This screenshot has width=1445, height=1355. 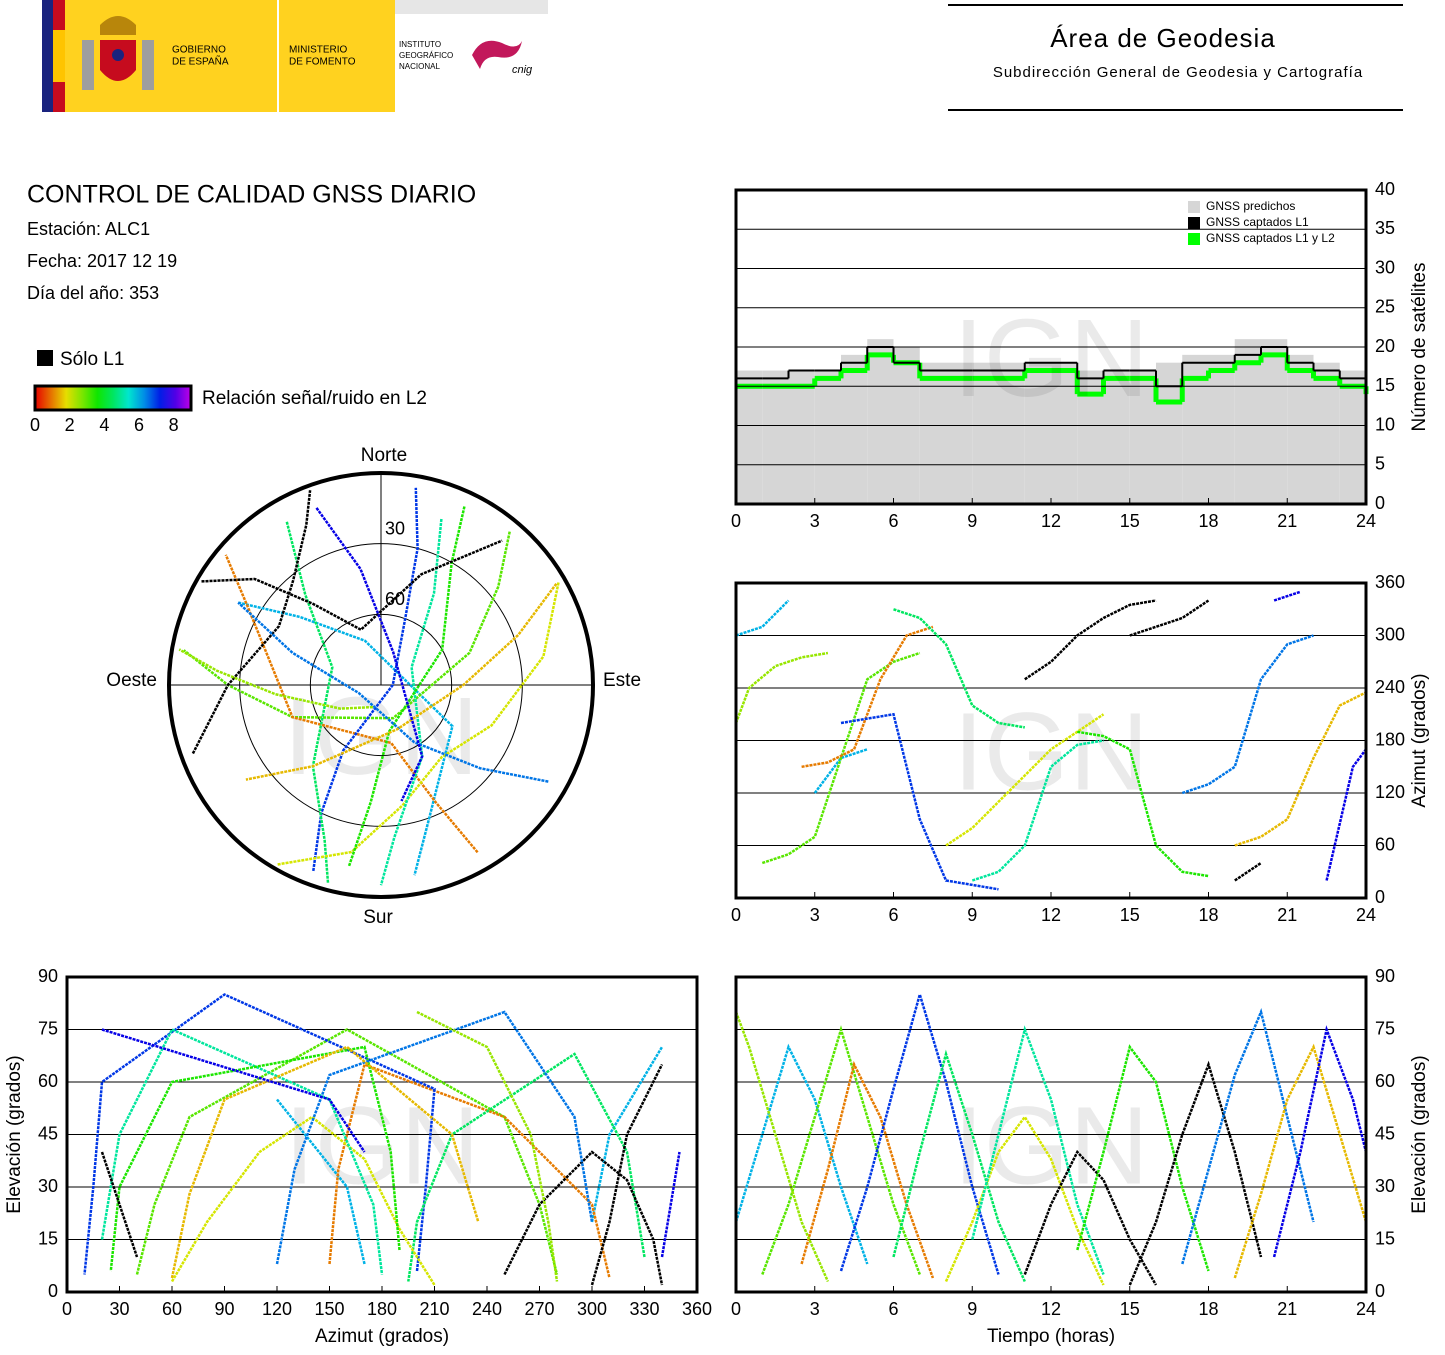 I want to click on ring-label: 30, so click(x=395, y=528).